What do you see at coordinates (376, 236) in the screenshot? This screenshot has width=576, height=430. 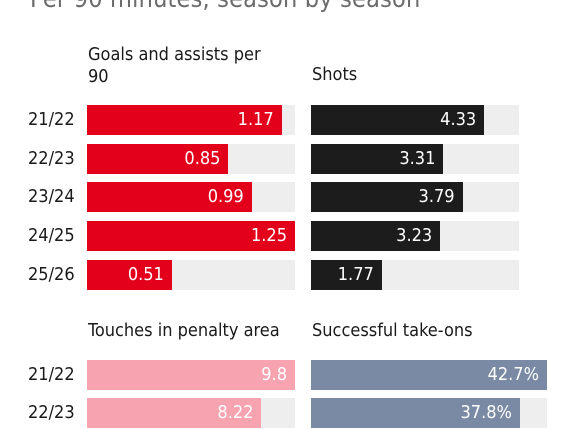 I see `bar: 3.23` at bounding box center [376, 236].